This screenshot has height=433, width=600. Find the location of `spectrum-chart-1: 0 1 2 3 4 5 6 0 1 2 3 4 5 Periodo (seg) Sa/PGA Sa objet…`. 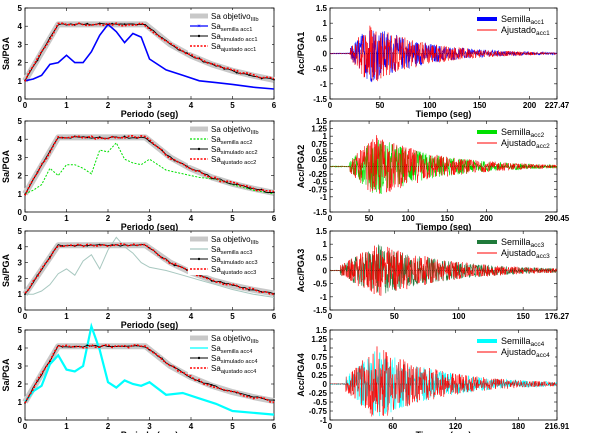

spectrum-chart-1: 0 1 2 3 4 5 6 0 1 2 3 4 5 Periodo (seg) Sa/PGA Sa objet… is located at coordinates (139, 61).